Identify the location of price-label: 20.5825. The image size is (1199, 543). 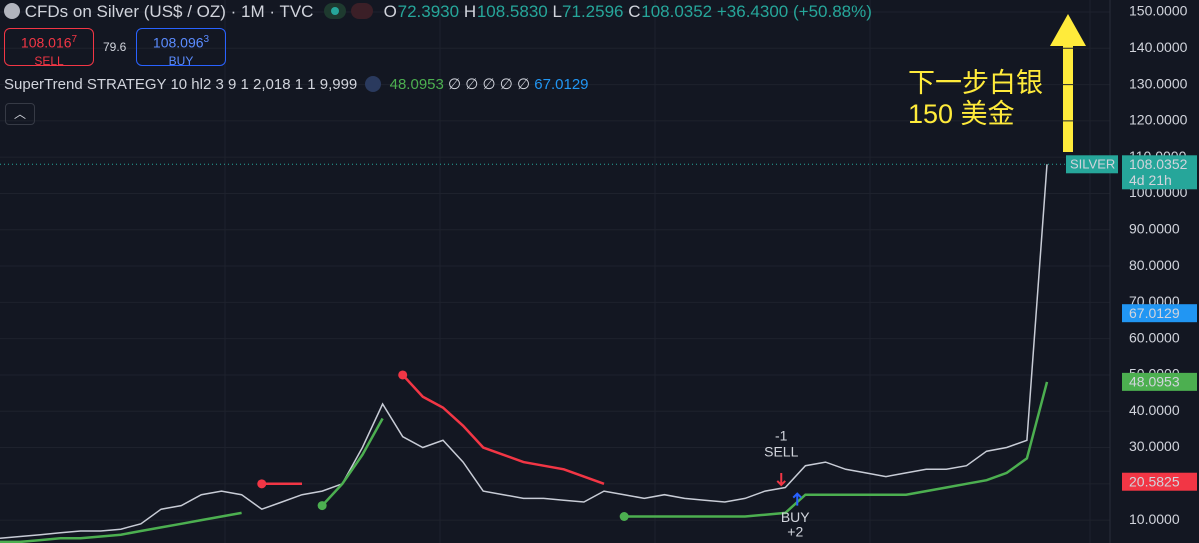
(1154, 481).